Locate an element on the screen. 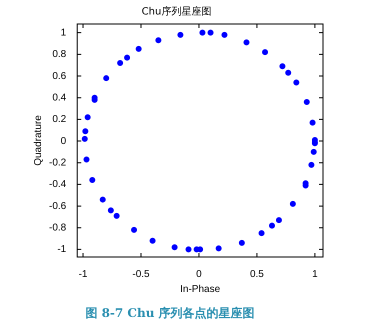  y-tick-label: 1 is located at coordinates (63, 32).